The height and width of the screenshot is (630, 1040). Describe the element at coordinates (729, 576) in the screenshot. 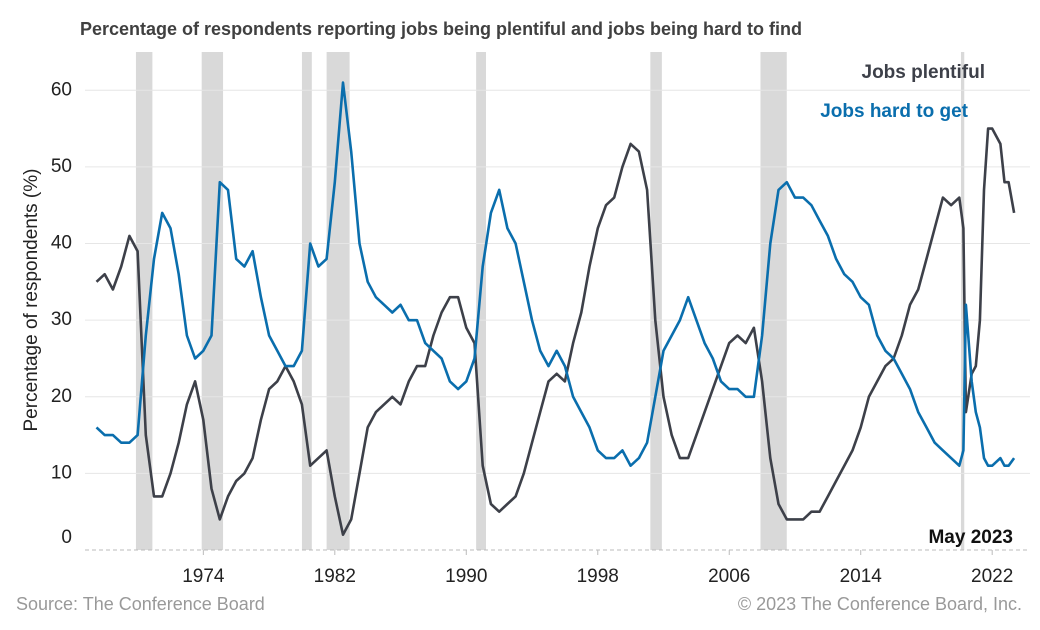

I see `x-tick-label: 2006` at that location.